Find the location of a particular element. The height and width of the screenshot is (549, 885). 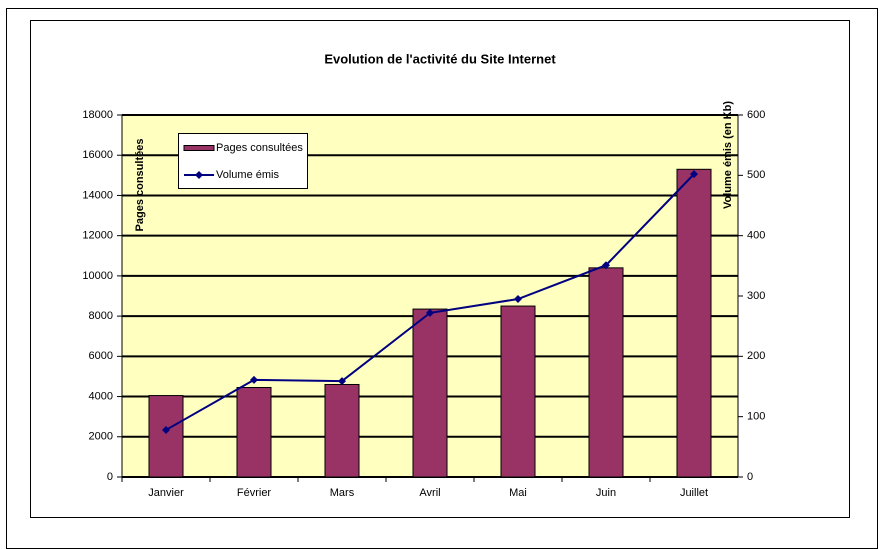

y2-tick-label: 600 is located at coordinates (756, 115).